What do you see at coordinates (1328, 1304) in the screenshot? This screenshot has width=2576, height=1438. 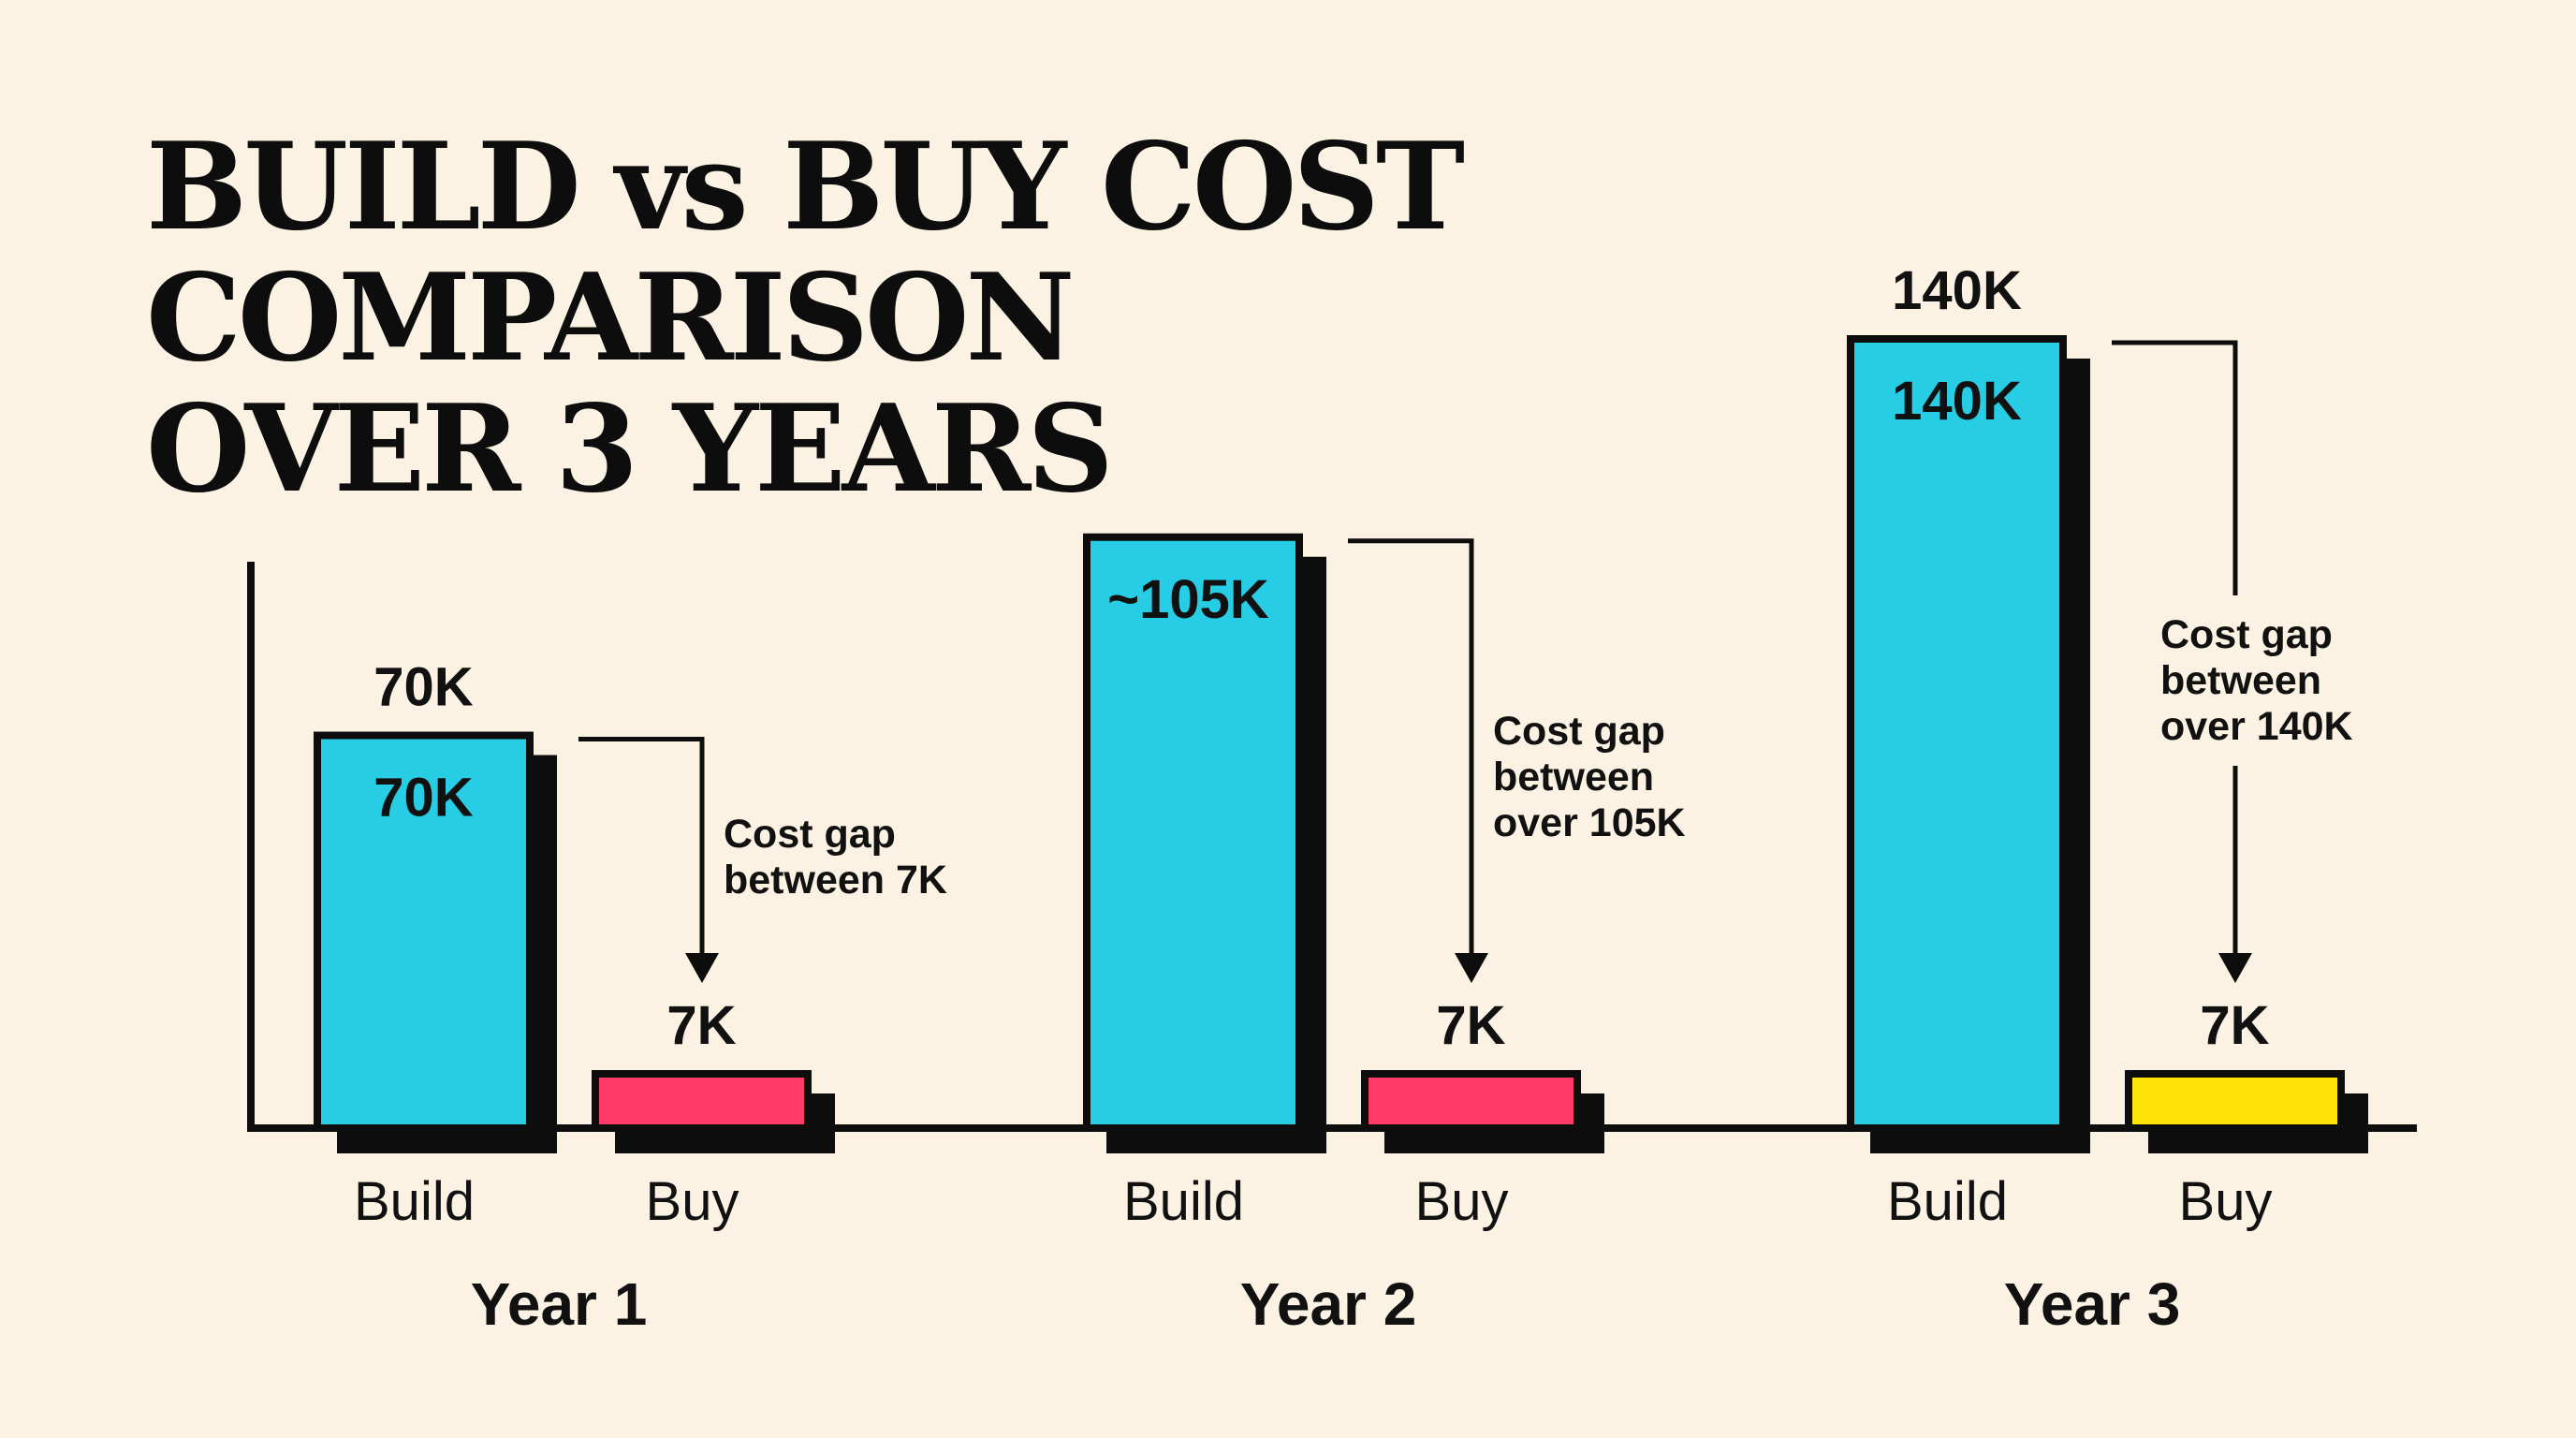 I see `group-label: Year 2` at bounding box center [1328, 1304].